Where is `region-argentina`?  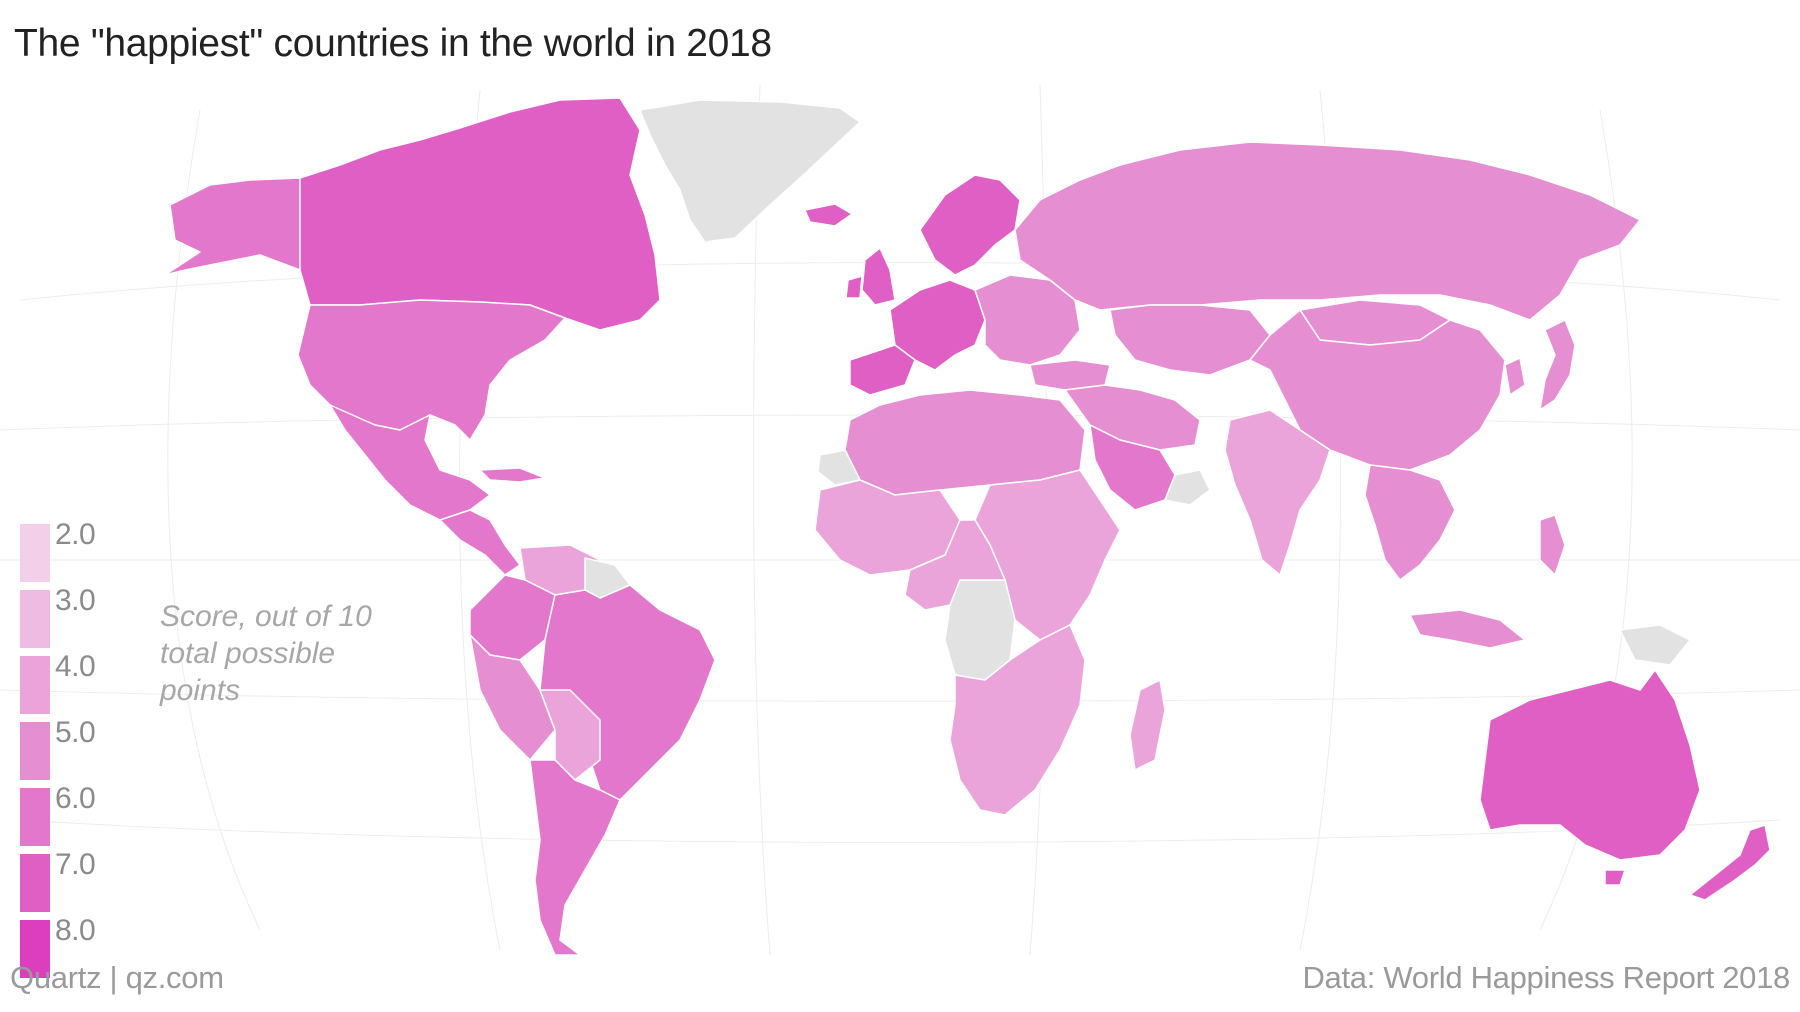 region-argentina is located at coordinates (575, 857).